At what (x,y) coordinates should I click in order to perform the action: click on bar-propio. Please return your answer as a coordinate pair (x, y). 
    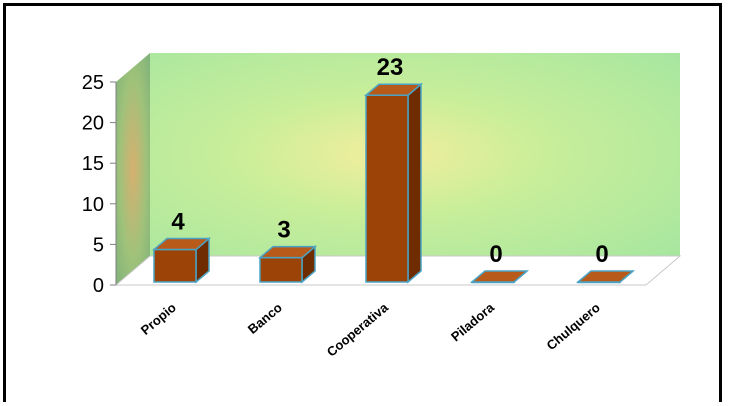
    Looking at the image, I should click on (181, 260).